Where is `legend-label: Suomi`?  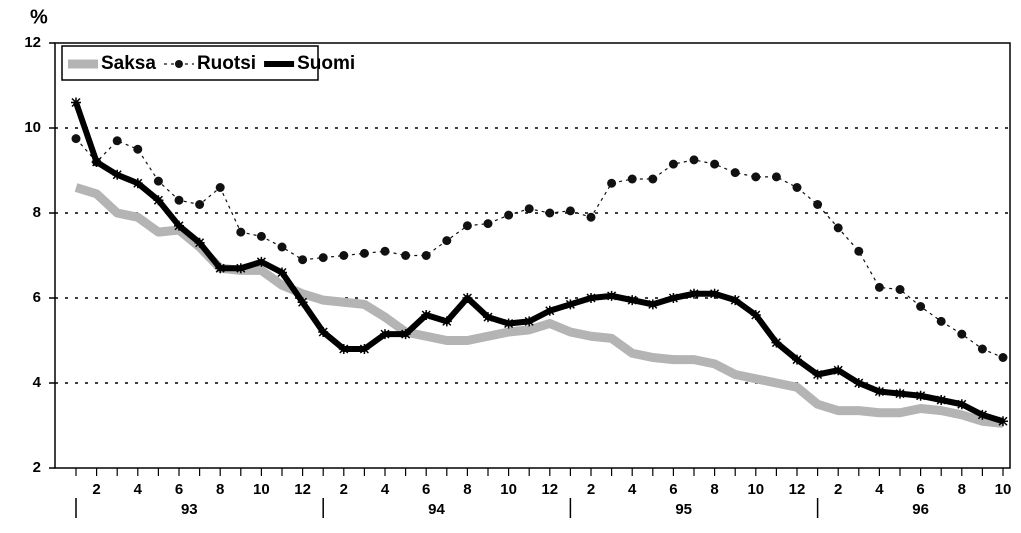
legend-label: Suomi is located at coordinates (326, 63).